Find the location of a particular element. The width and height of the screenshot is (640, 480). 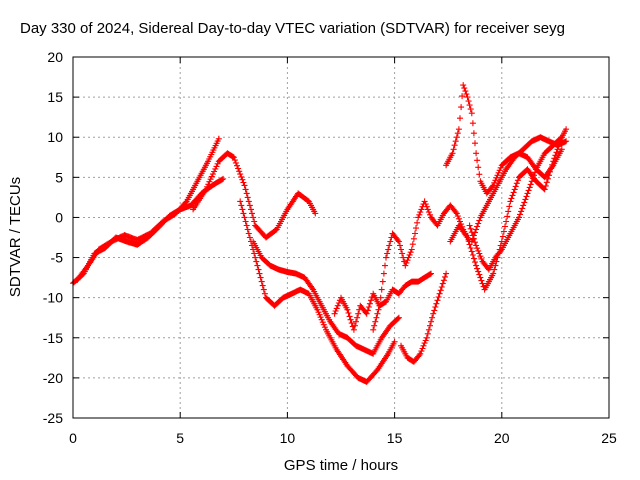

series-6-markers is located at coordinates (382, 301).